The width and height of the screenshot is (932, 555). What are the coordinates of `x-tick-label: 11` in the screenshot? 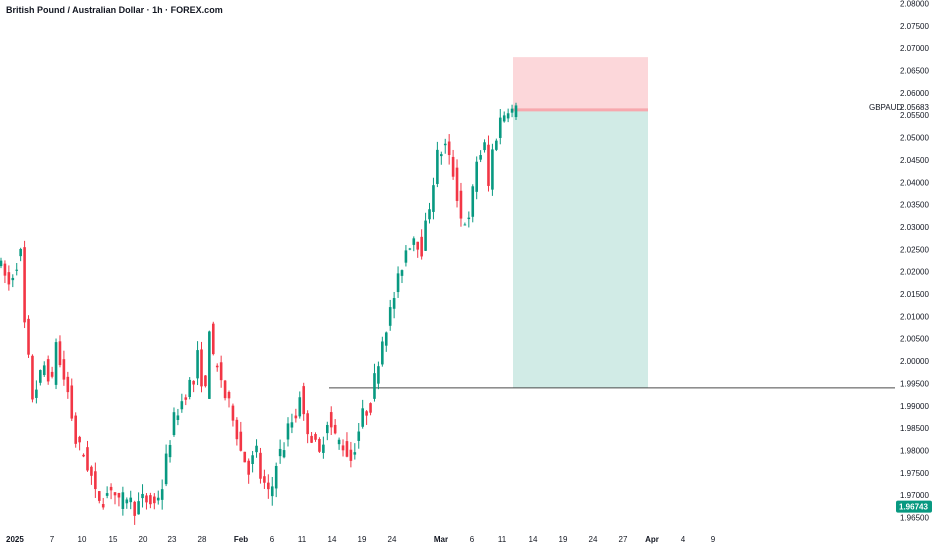 It's located at (502, 539).